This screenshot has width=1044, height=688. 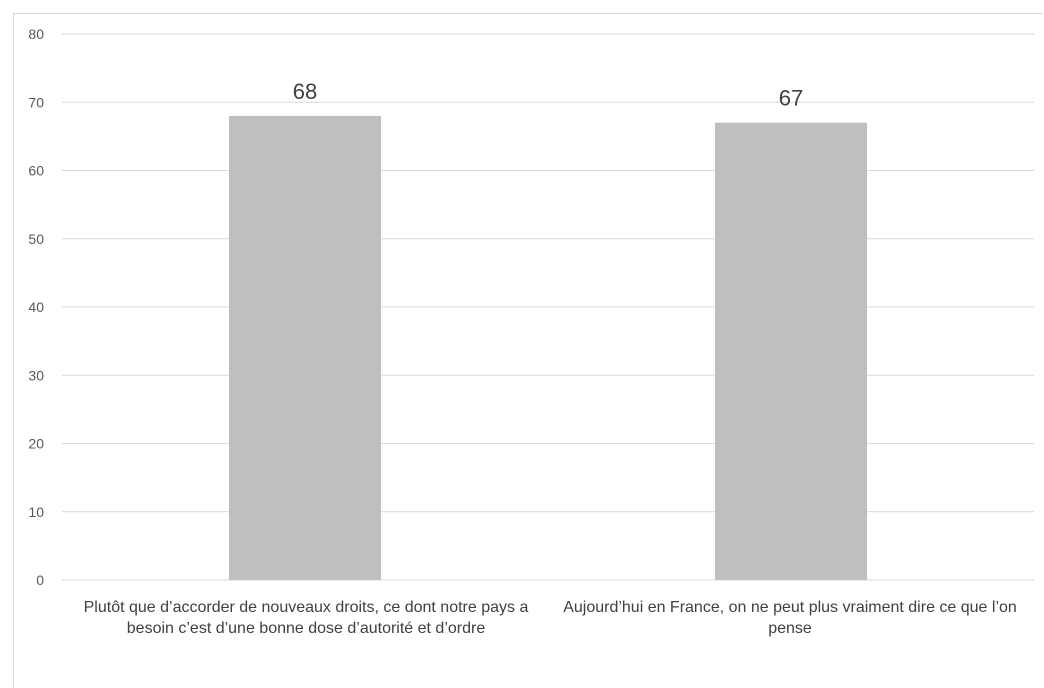 I want to click on y-tick-label: 40, so click(x=36, y=307).